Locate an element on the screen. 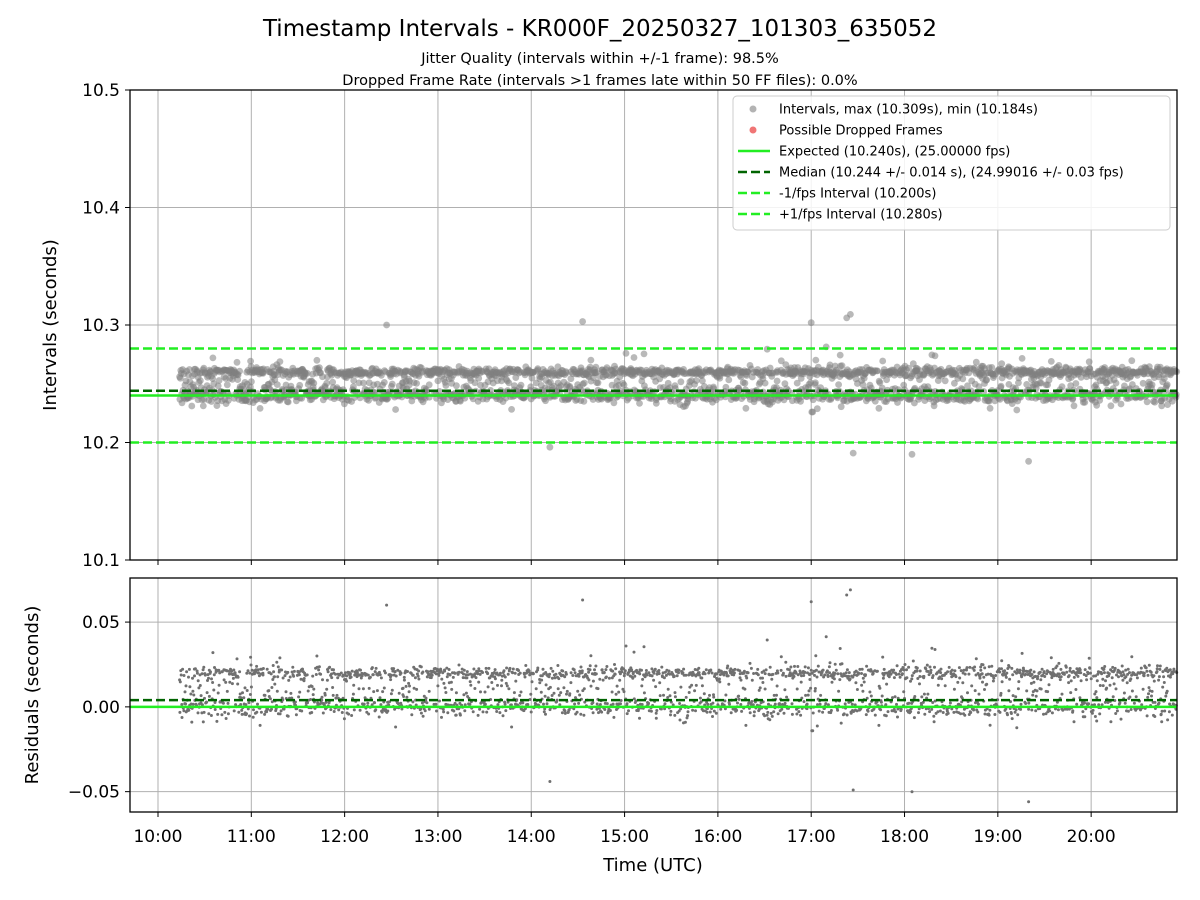  y-tick-label: 10.5 is located at coordinates (101, 91).